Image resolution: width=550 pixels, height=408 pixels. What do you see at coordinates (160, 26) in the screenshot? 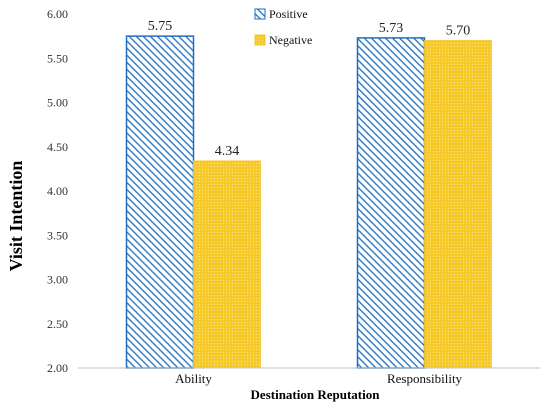
I see `data-label: 5.75` at bounding box center [160, 26].